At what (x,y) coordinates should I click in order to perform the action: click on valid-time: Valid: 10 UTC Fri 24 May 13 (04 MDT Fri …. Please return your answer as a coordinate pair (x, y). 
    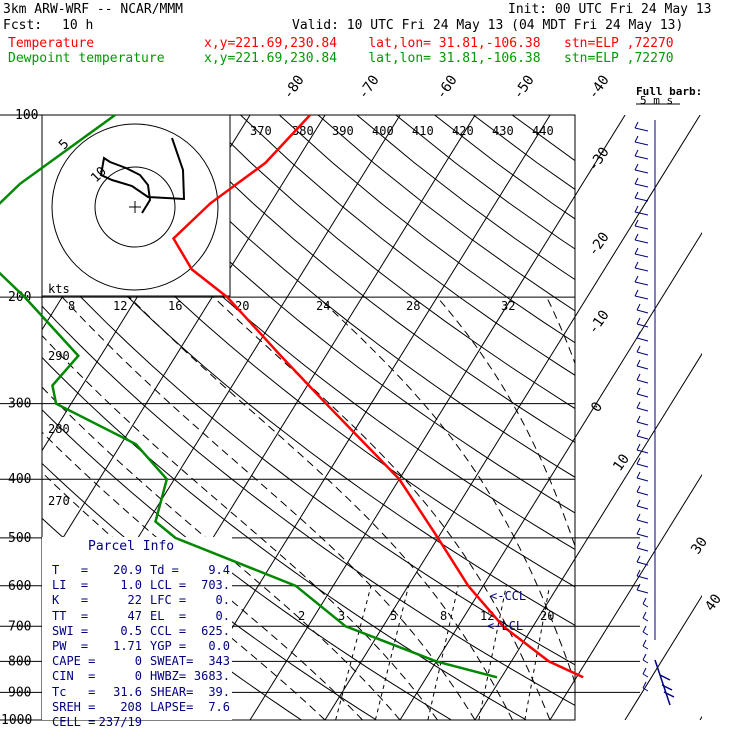
    Looking at the image, I should click on (488, 25).